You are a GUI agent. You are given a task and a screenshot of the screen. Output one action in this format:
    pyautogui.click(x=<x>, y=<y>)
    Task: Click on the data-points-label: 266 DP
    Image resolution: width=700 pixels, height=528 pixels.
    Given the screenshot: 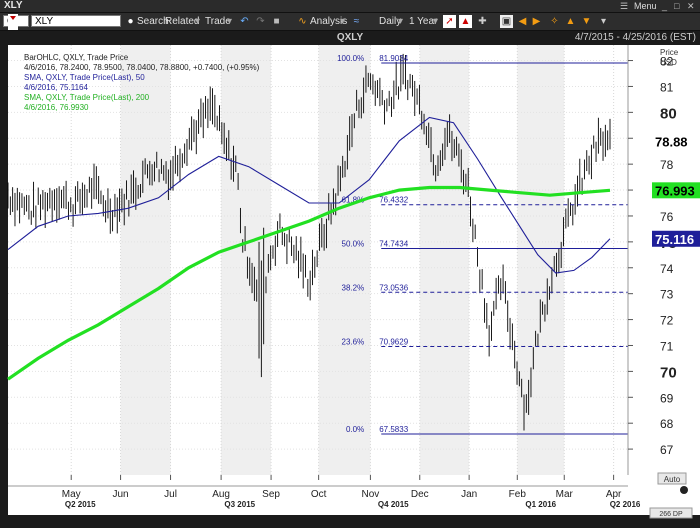 What is the action you would take?
    pyautogui.click(x=671, y=514)
    